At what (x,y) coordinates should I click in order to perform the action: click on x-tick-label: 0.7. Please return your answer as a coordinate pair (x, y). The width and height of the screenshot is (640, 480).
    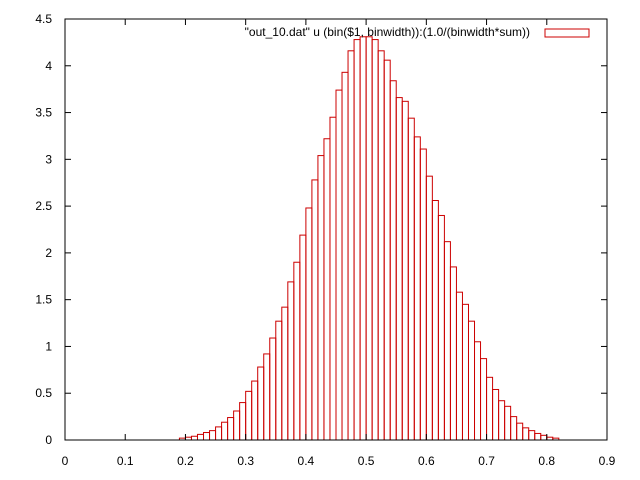
    Looking at the image, I should click on (486, 461).